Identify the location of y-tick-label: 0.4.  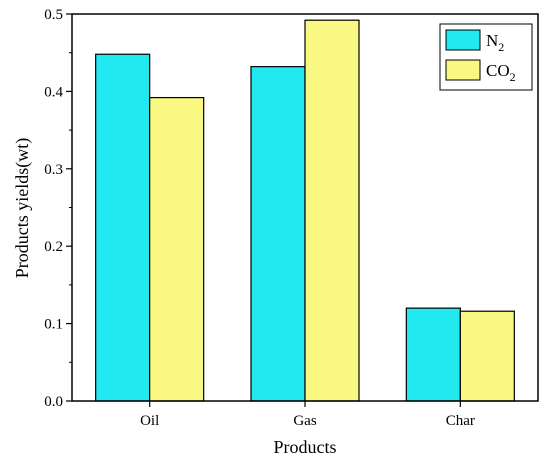
(53, 92).